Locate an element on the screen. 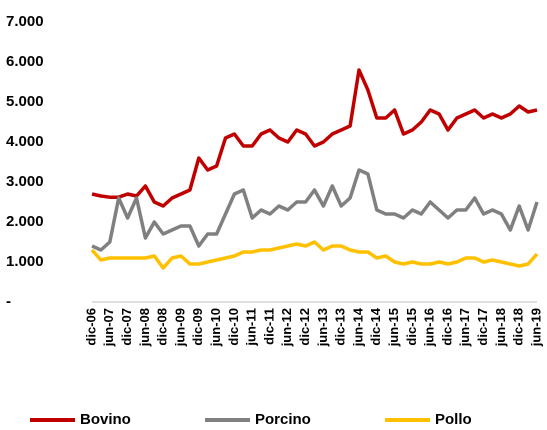 Image resolution: width=547 pixels, height=430 pixels. x-tick-label: jun-11 is located at coordinates (251, 327).